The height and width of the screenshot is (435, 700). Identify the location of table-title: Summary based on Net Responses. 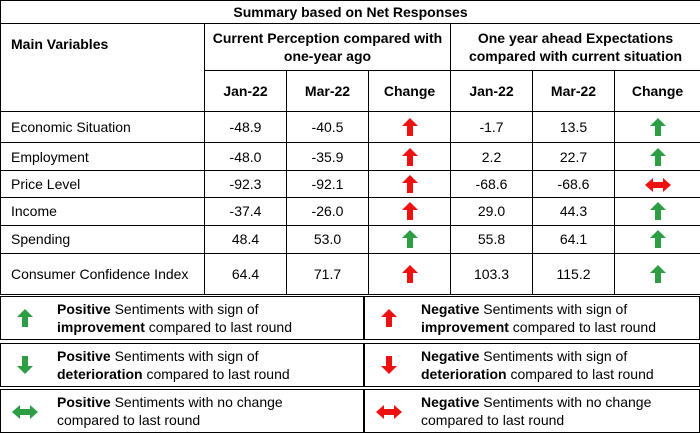
(350, 12).